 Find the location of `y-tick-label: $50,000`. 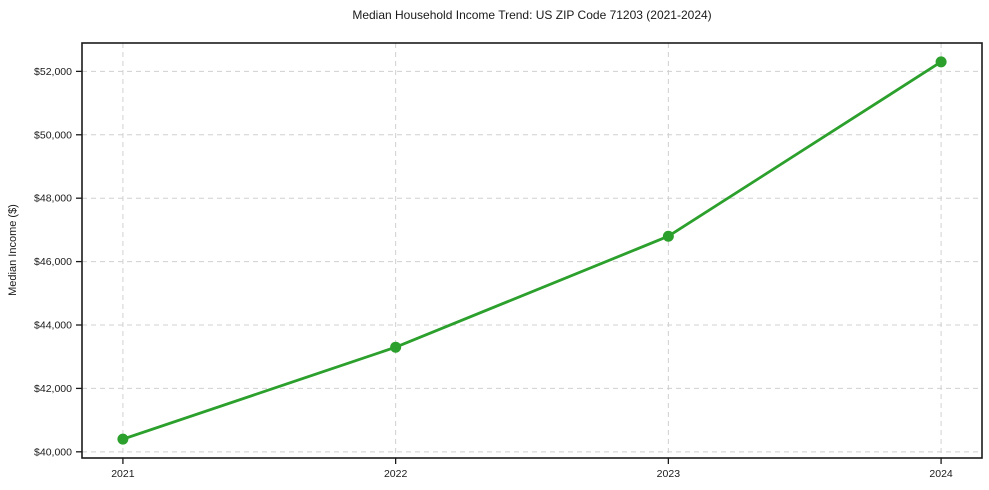

y-tick-label: $50,000 is located at coordinates (53, 135).